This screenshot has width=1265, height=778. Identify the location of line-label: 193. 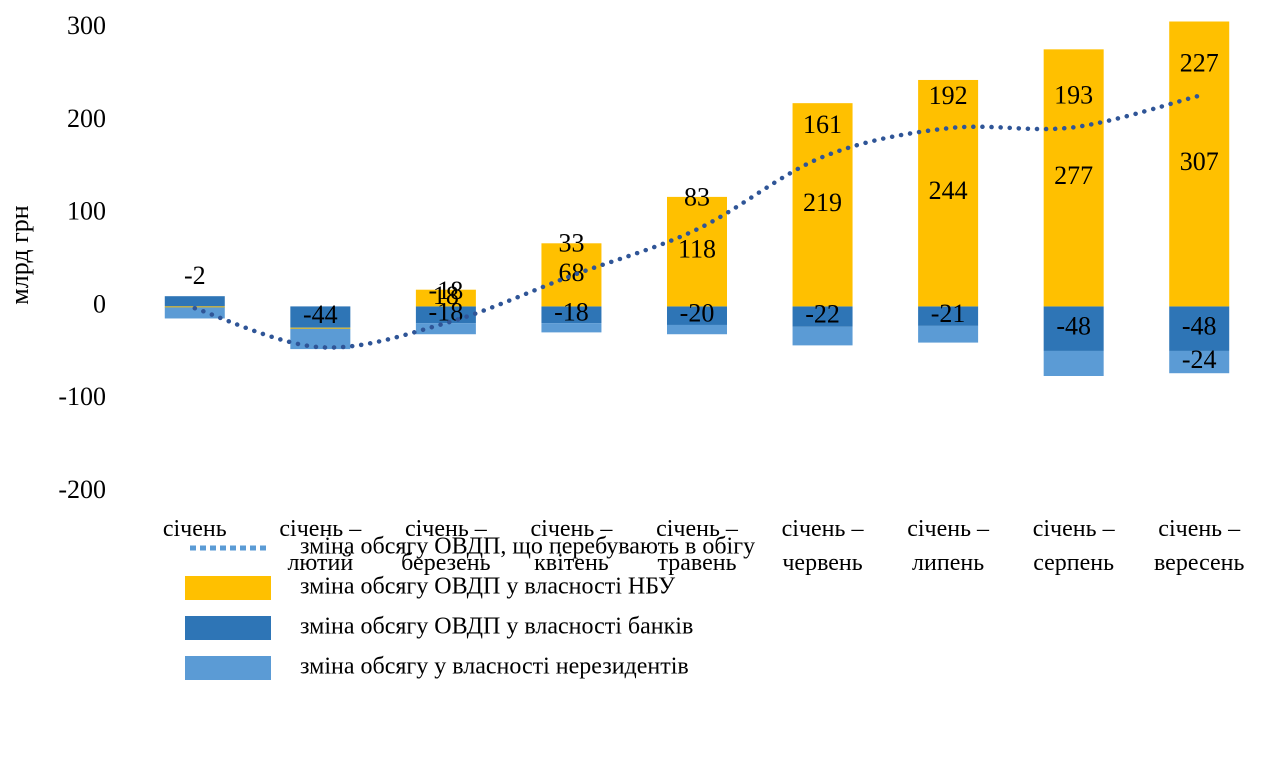
(1073, 94).